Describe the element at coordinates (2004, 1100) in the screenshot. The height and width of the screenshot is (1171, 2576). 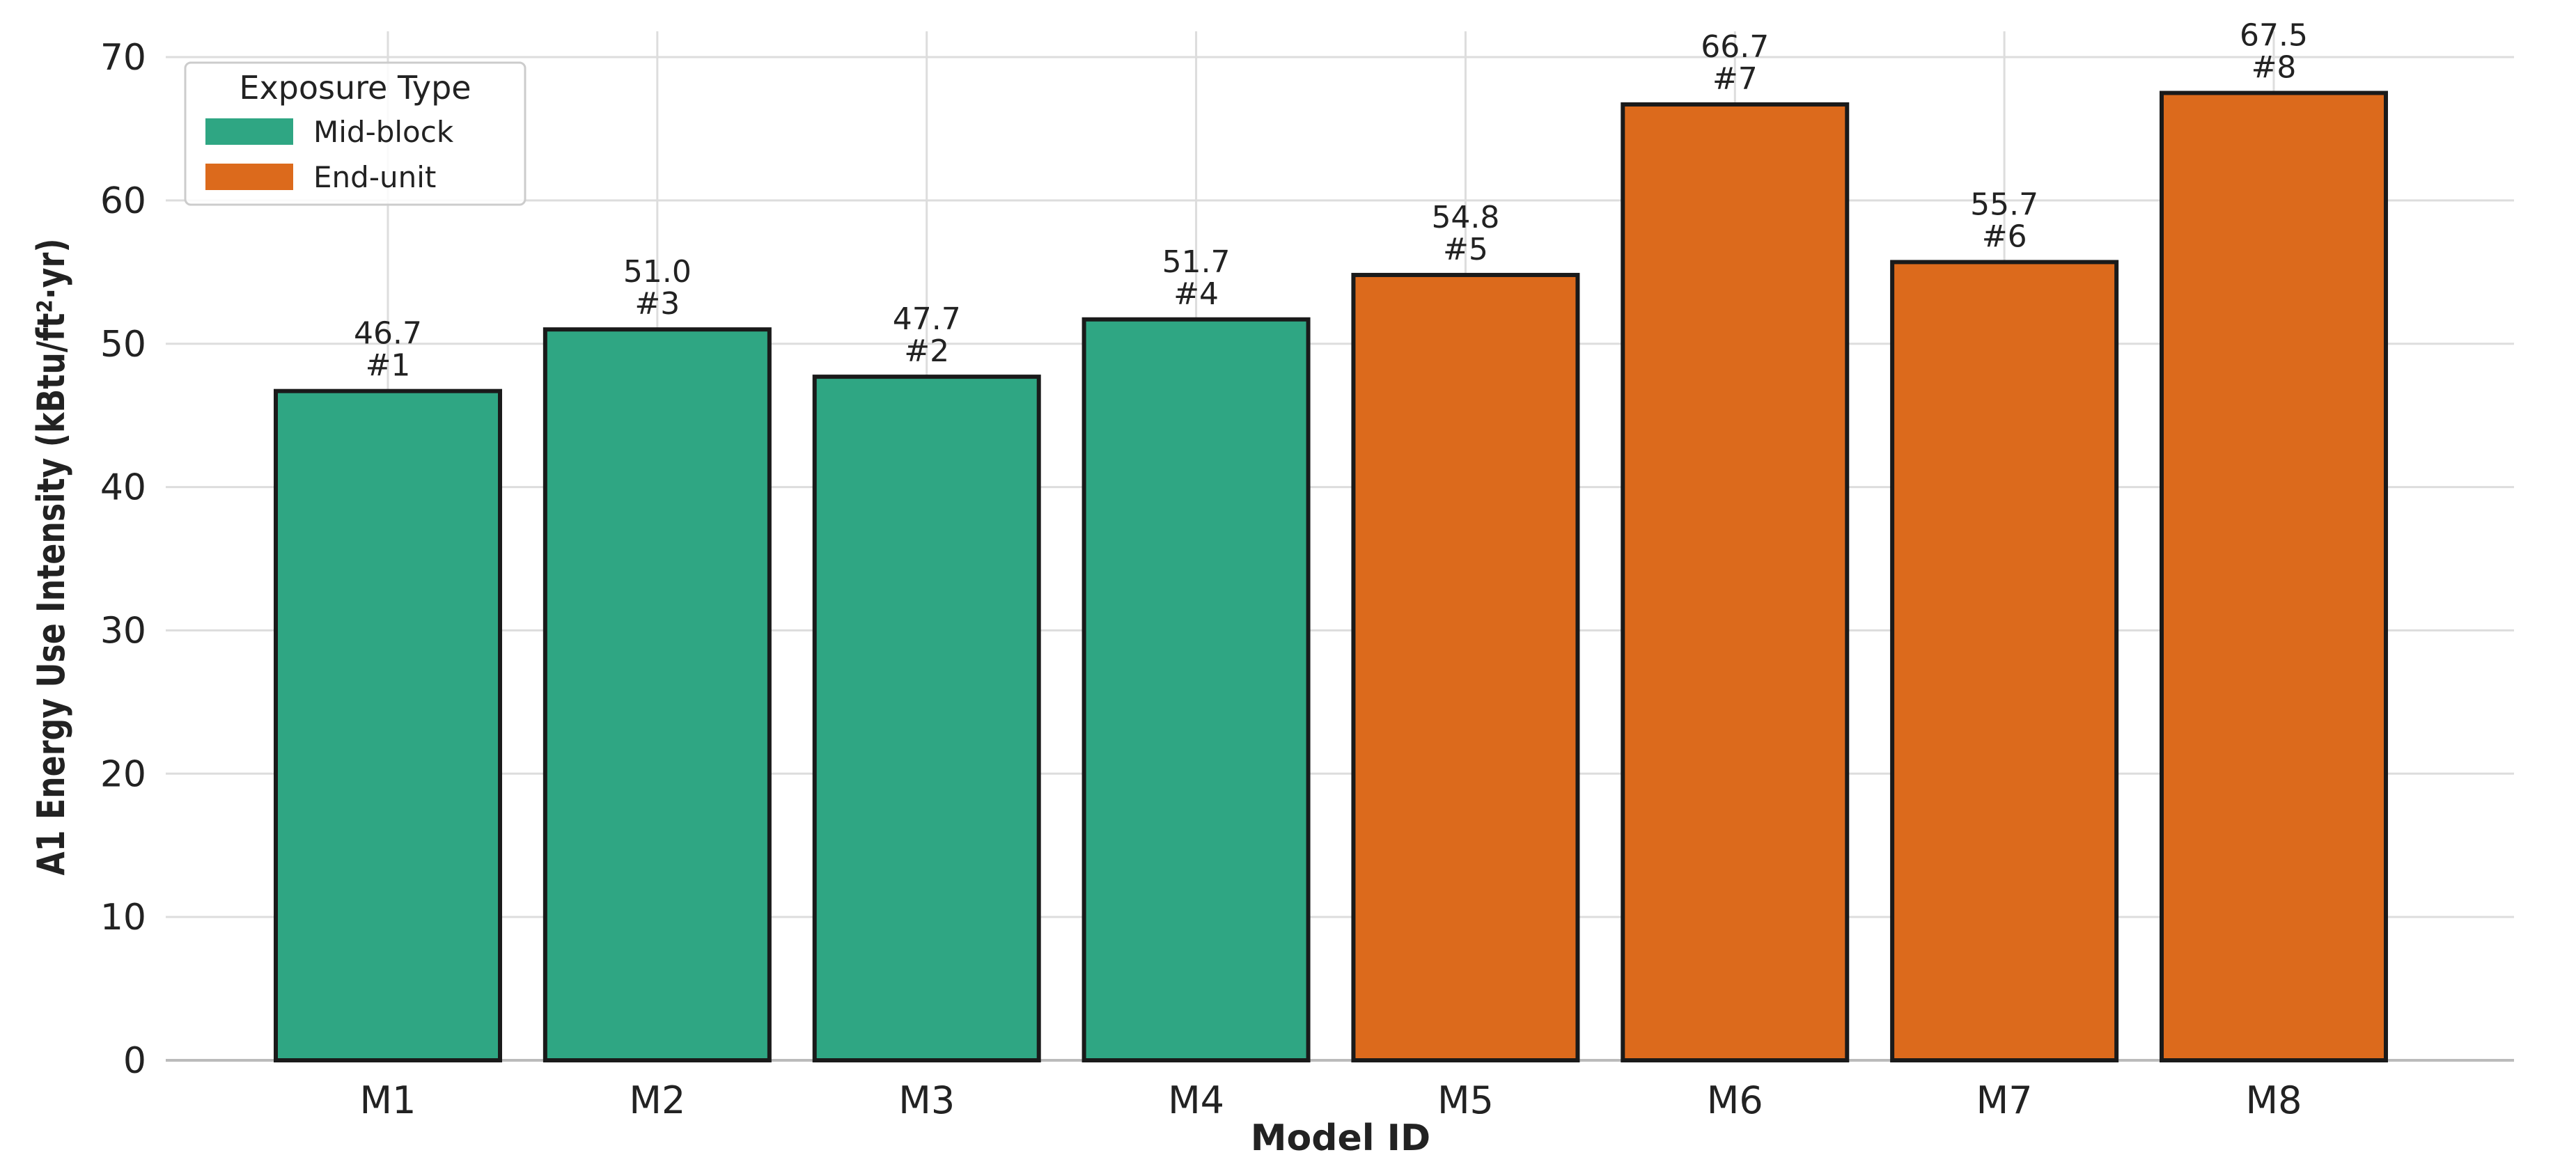
I see `x-tick-label: M7` at that location.